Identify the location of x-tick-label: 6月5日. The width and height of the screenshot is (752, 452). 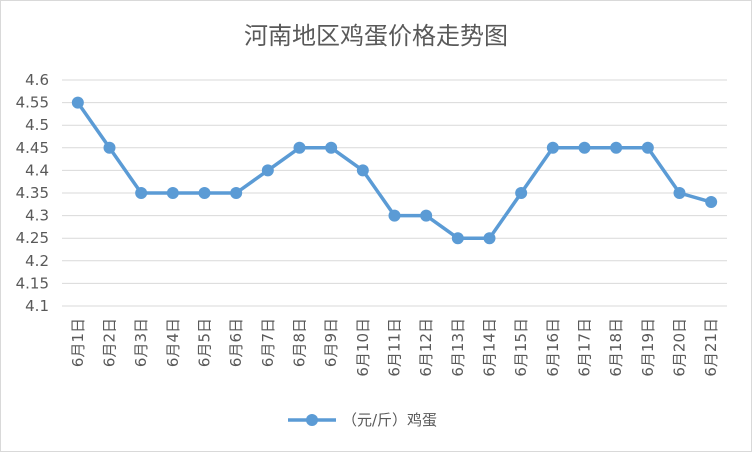
(205, 342).